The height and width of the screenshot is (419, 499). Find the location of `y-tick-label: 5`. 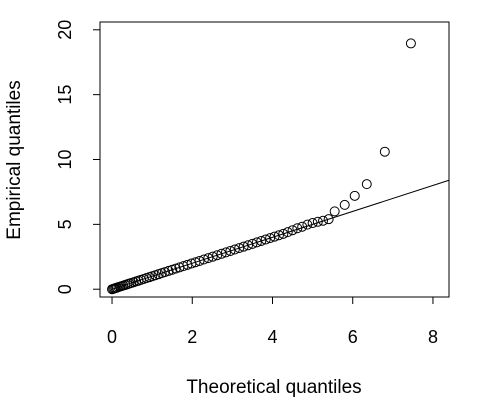

y-tick-label: 5 is located at coordinates (65, 224).